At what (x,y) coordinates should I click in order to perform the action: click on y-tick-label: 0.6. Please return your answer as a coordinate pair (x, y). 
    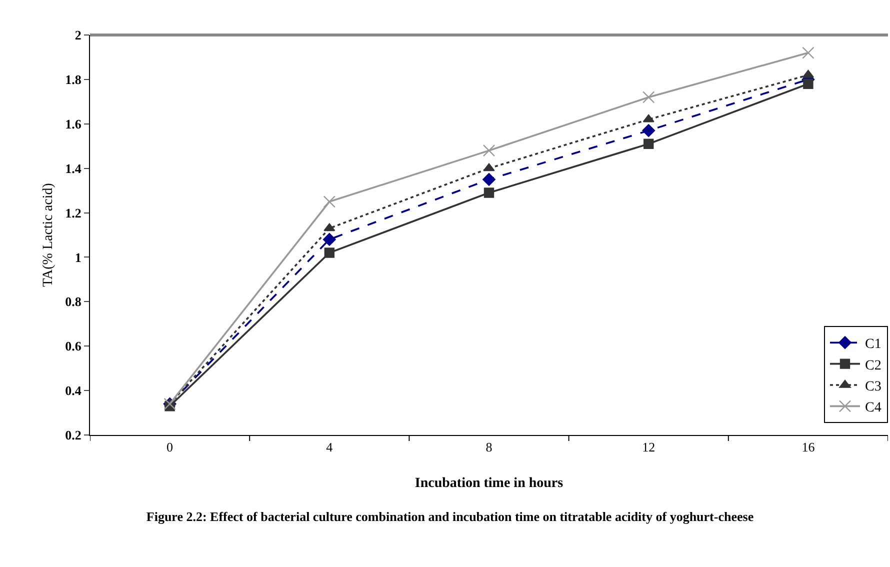
    Looking at the image, I should click on (73, 346).